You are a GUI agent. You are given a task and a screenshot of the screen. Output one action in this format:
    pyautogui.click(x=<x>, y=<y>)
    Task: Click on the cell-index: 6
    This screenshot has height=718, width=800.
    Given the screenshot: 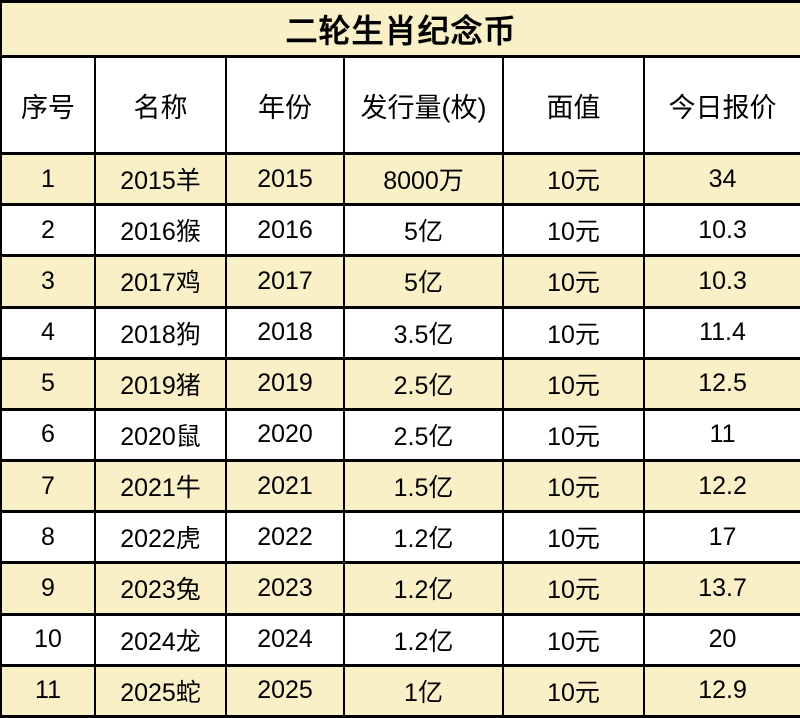 What is the action you would take?
    pyautogui.click(x=48, y=435)
    